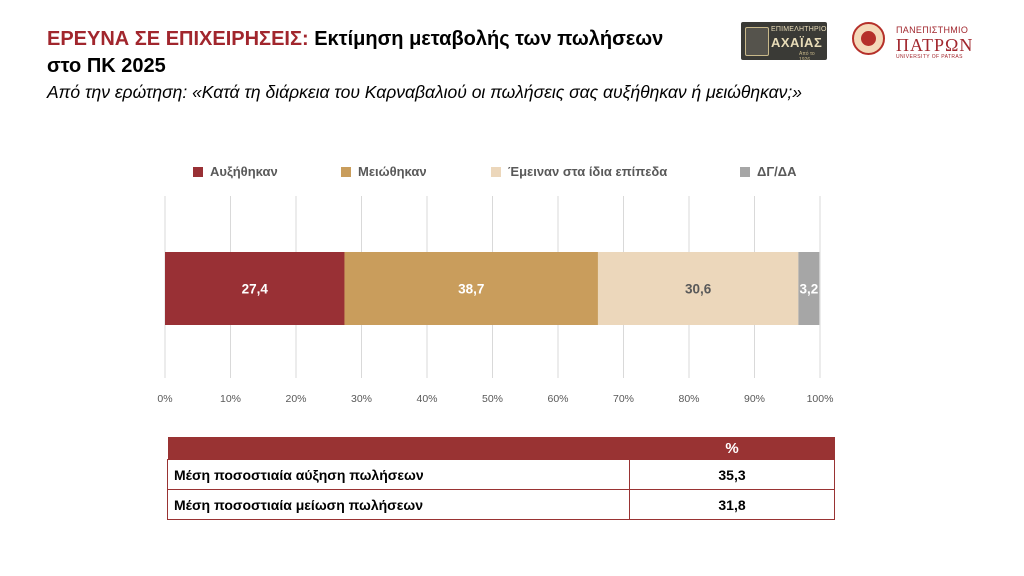 The width and height of the screenshot is (1024, 576). Describe the element at coordinates (745, 171) in the screenshot. I see `legend-swatch-dk` at that location.